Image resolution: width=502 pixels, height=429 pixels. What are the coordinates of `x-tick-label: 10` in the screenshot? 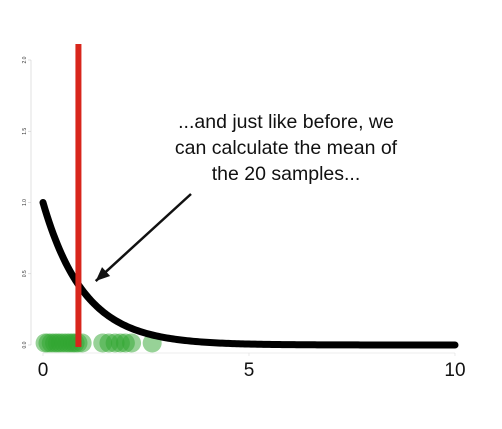 It's located at (454, 370).